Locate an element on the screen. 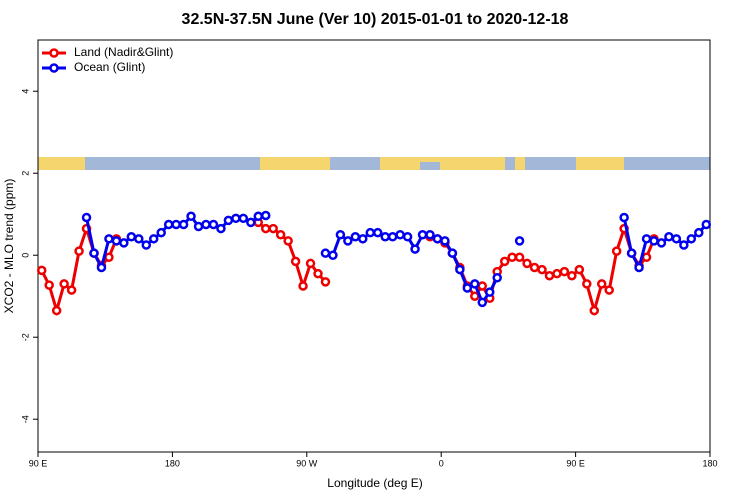  map-strip is located at coordinates (374, 163).